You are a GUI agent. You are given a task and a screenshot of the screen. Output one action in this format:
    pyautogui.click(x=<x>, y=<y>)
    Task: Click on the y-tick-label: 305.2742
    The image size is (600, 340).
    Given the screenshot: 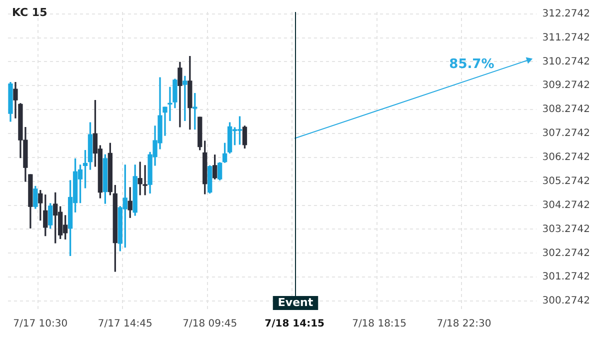 What is the action you would take?
    pyautogui.click(x=566, y=181)
    